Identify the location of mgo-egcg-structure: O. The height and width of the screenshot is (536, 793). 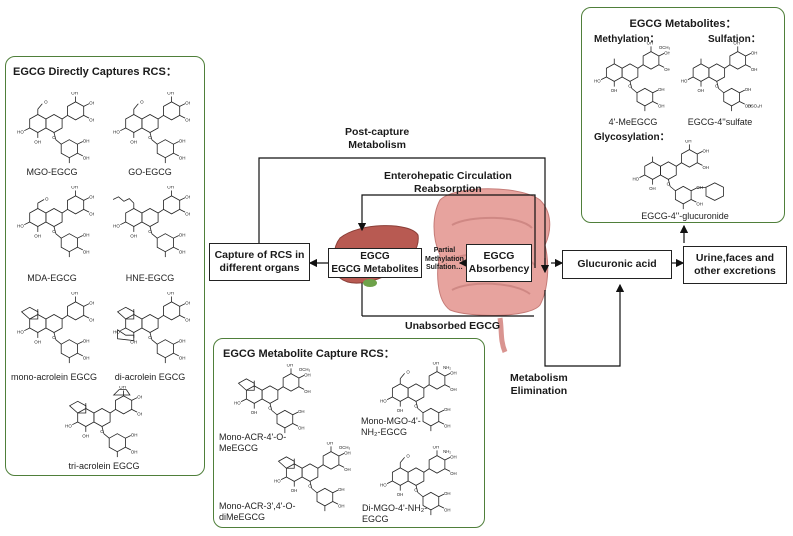
(55, 128).